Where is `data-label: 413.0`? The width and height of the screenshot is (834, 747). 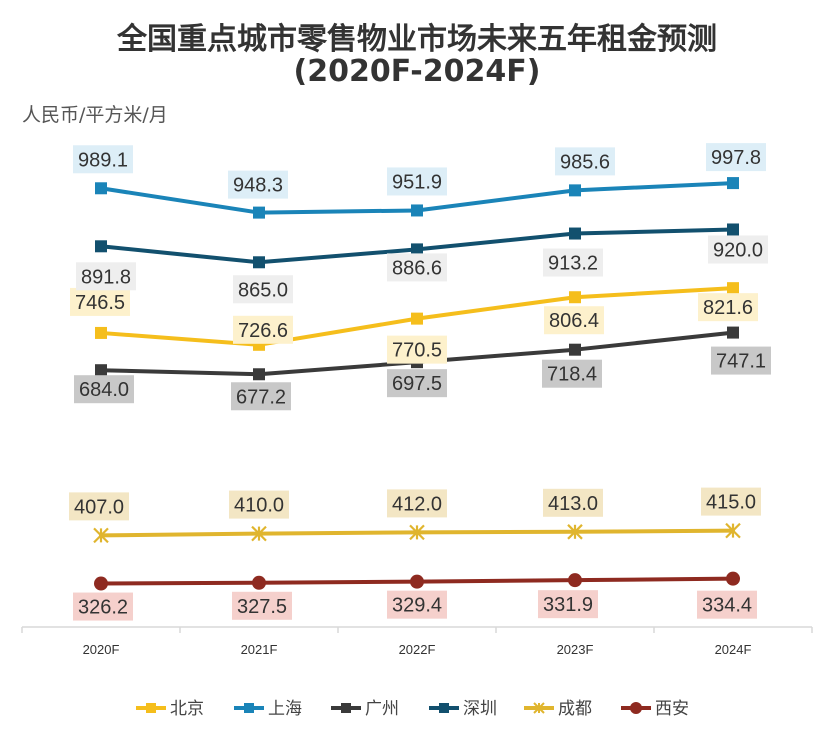
data-label: 413.0 is located at coordinates (573, 504).